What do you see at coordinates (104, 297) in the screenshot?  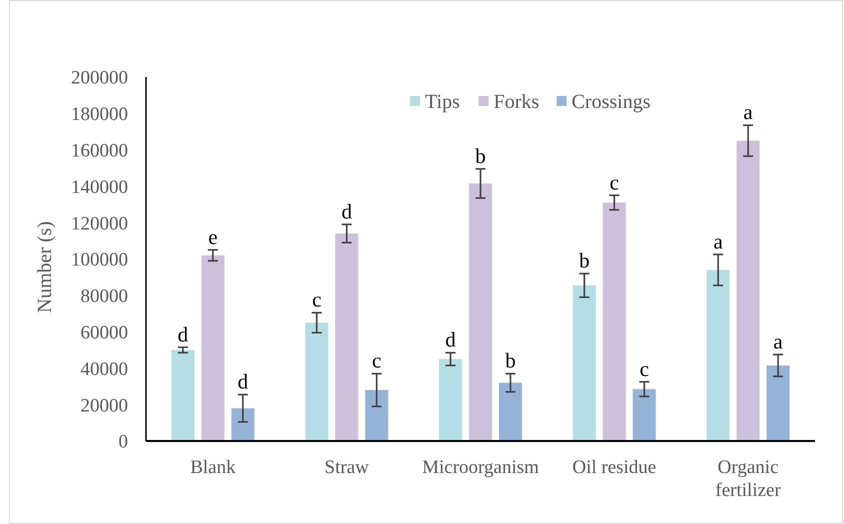 I see `y-tick-label: 80000` at bounding box center [104, 297].